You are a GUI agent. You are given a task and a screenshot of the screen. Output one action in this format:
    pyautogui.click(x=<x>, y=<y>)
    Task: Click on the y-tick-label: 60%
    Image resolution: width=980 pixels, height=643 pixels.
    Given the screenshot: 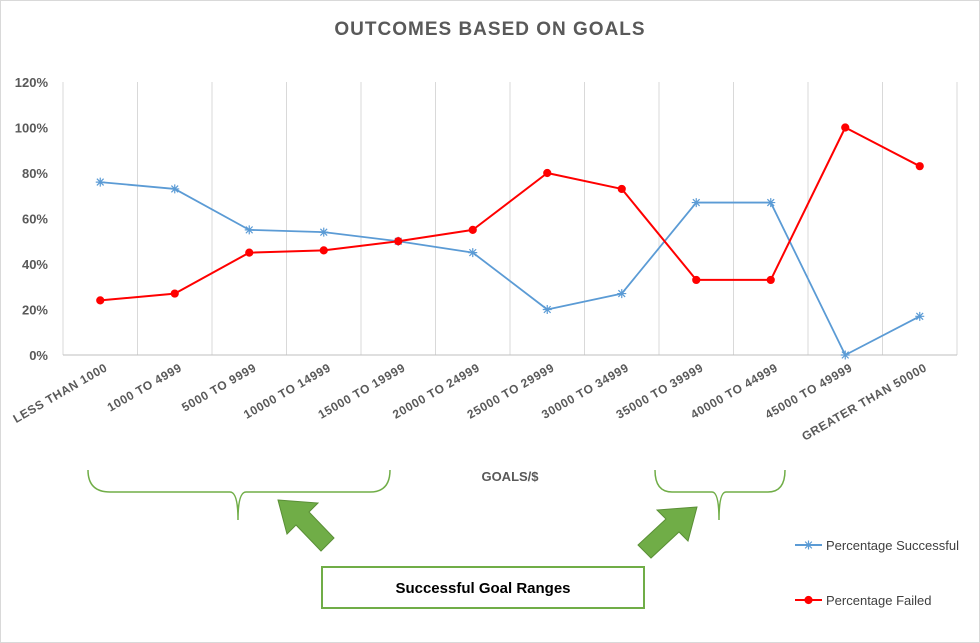 What is the action you would take?
    pyautogui.click(x=35, y=219)
    